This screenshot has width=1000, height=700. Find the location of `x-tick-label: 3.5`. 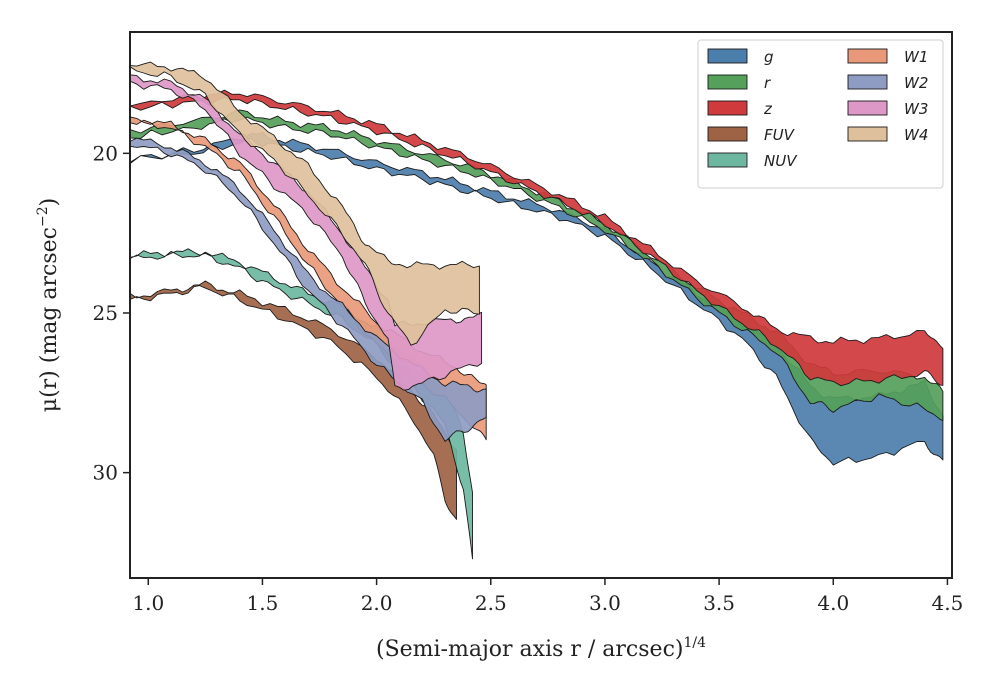

x-tick-label: 3.5 is located at coordinates (719, 603).